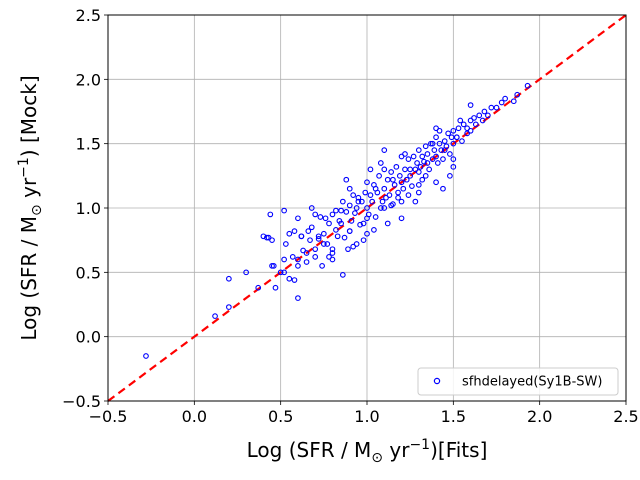 Image resolution: width=640 pixels, height=480 pixels. What do you see at coordinates (37, 210) in the screenshot?
I see `y-axis-label-sub: ⊙` at bounding box center [37, 210].